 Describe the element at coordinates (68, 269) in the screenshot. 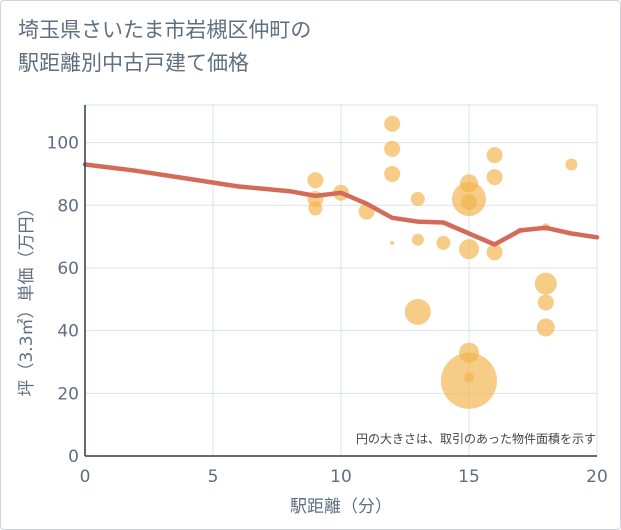

I see `y-tick-label: 60` at that location.